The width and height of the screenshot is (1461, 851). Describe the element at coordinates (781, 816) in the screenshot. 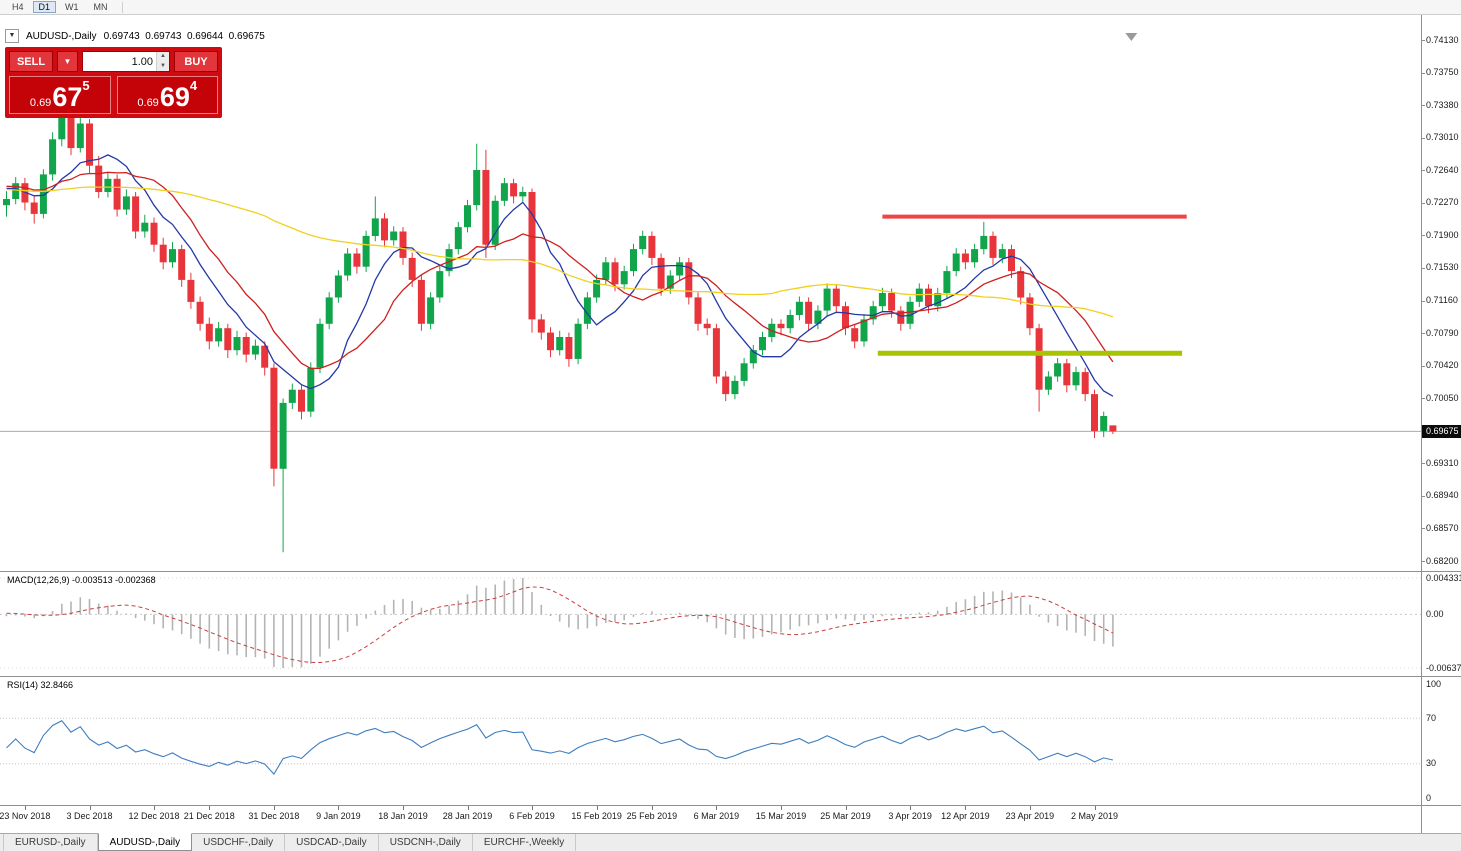

I see `date-axis-label: 15 Mar 2019` at that location.